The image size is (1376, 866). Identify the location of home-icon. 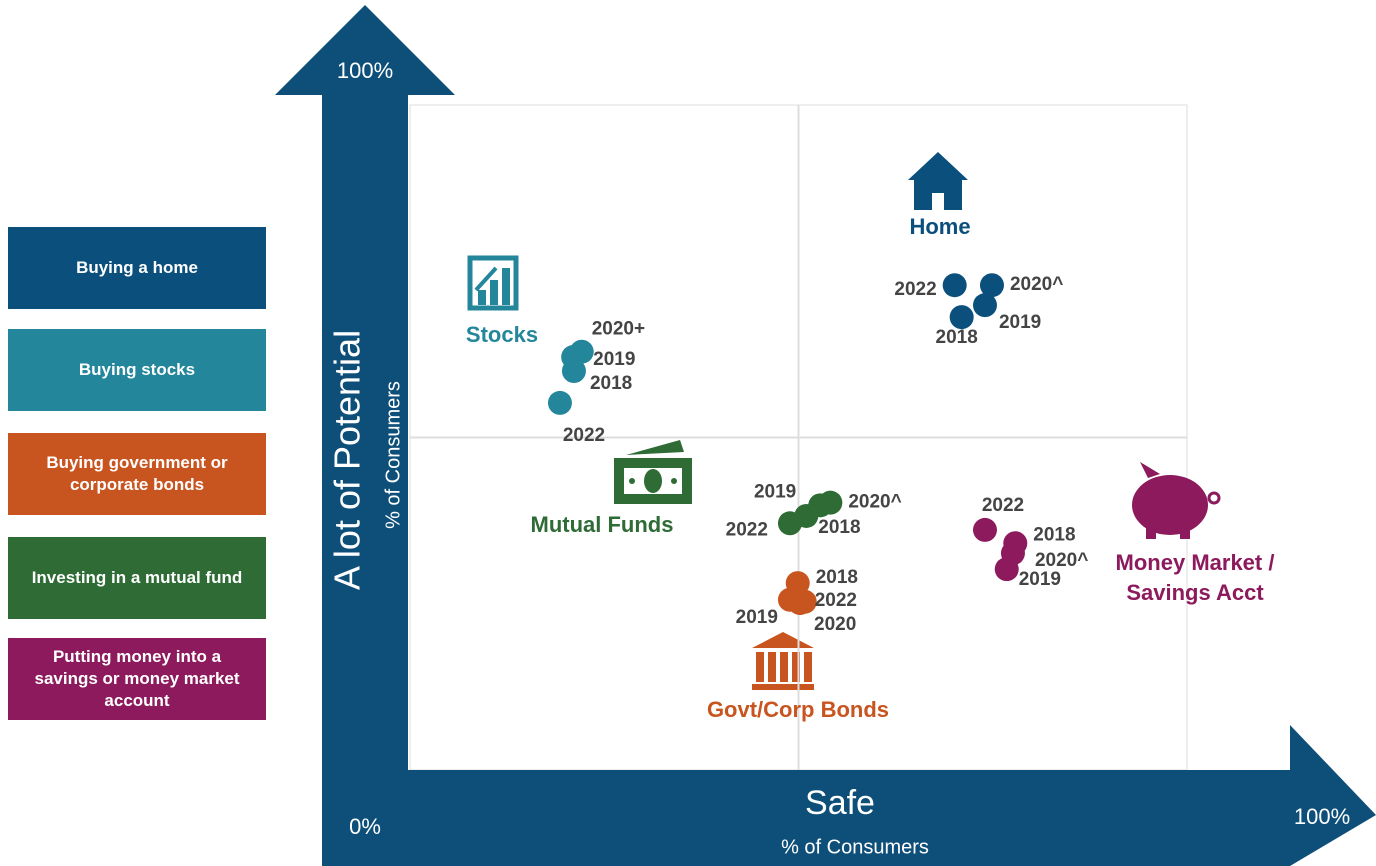
(938, 181).